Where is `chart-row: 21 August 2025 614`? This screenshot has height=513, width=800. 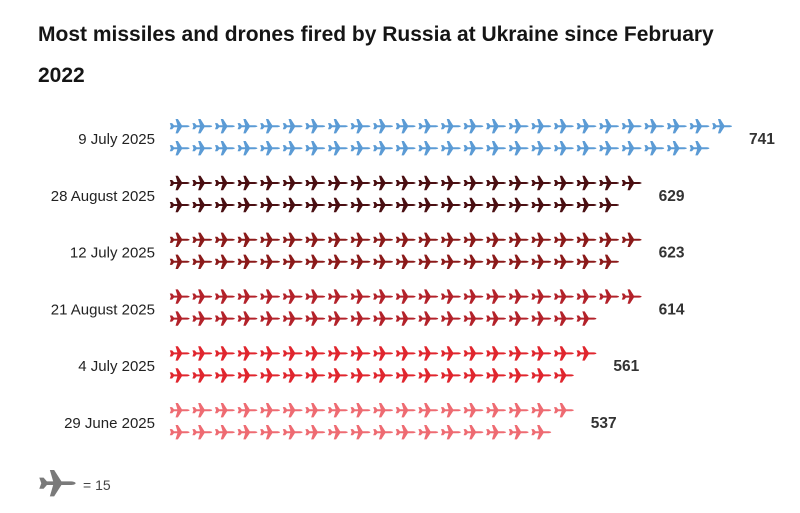
chart-row: 21 August 2025 614 is located at coordinates (368, 307).